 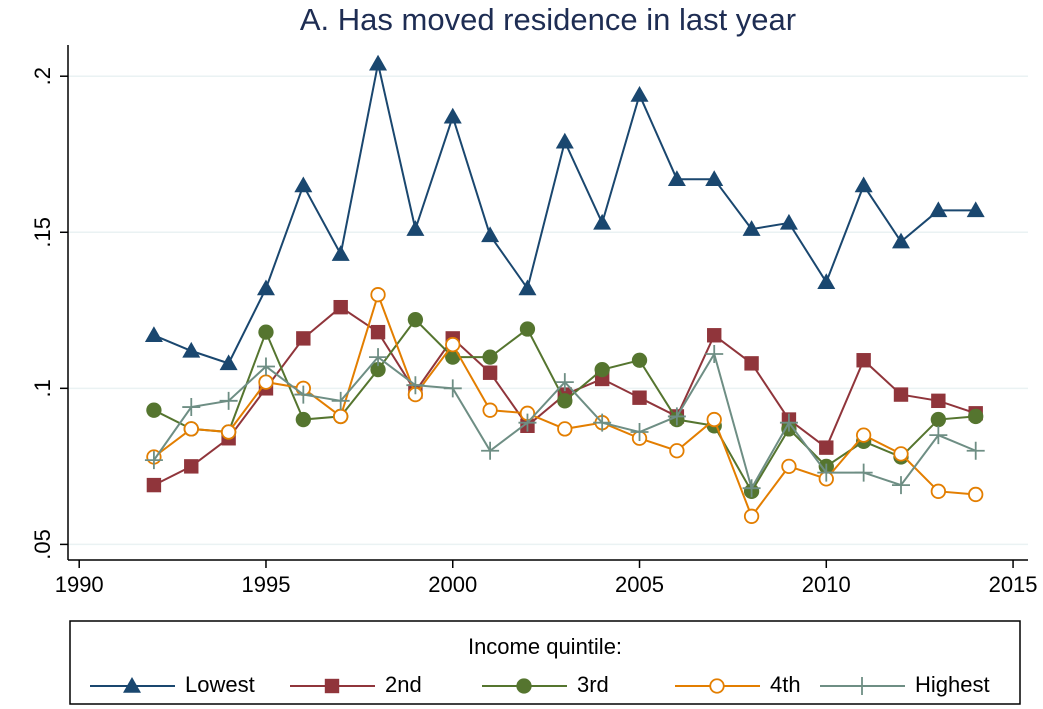 I want to click on x-tick-label: 2000, so click(x=452, y=584).